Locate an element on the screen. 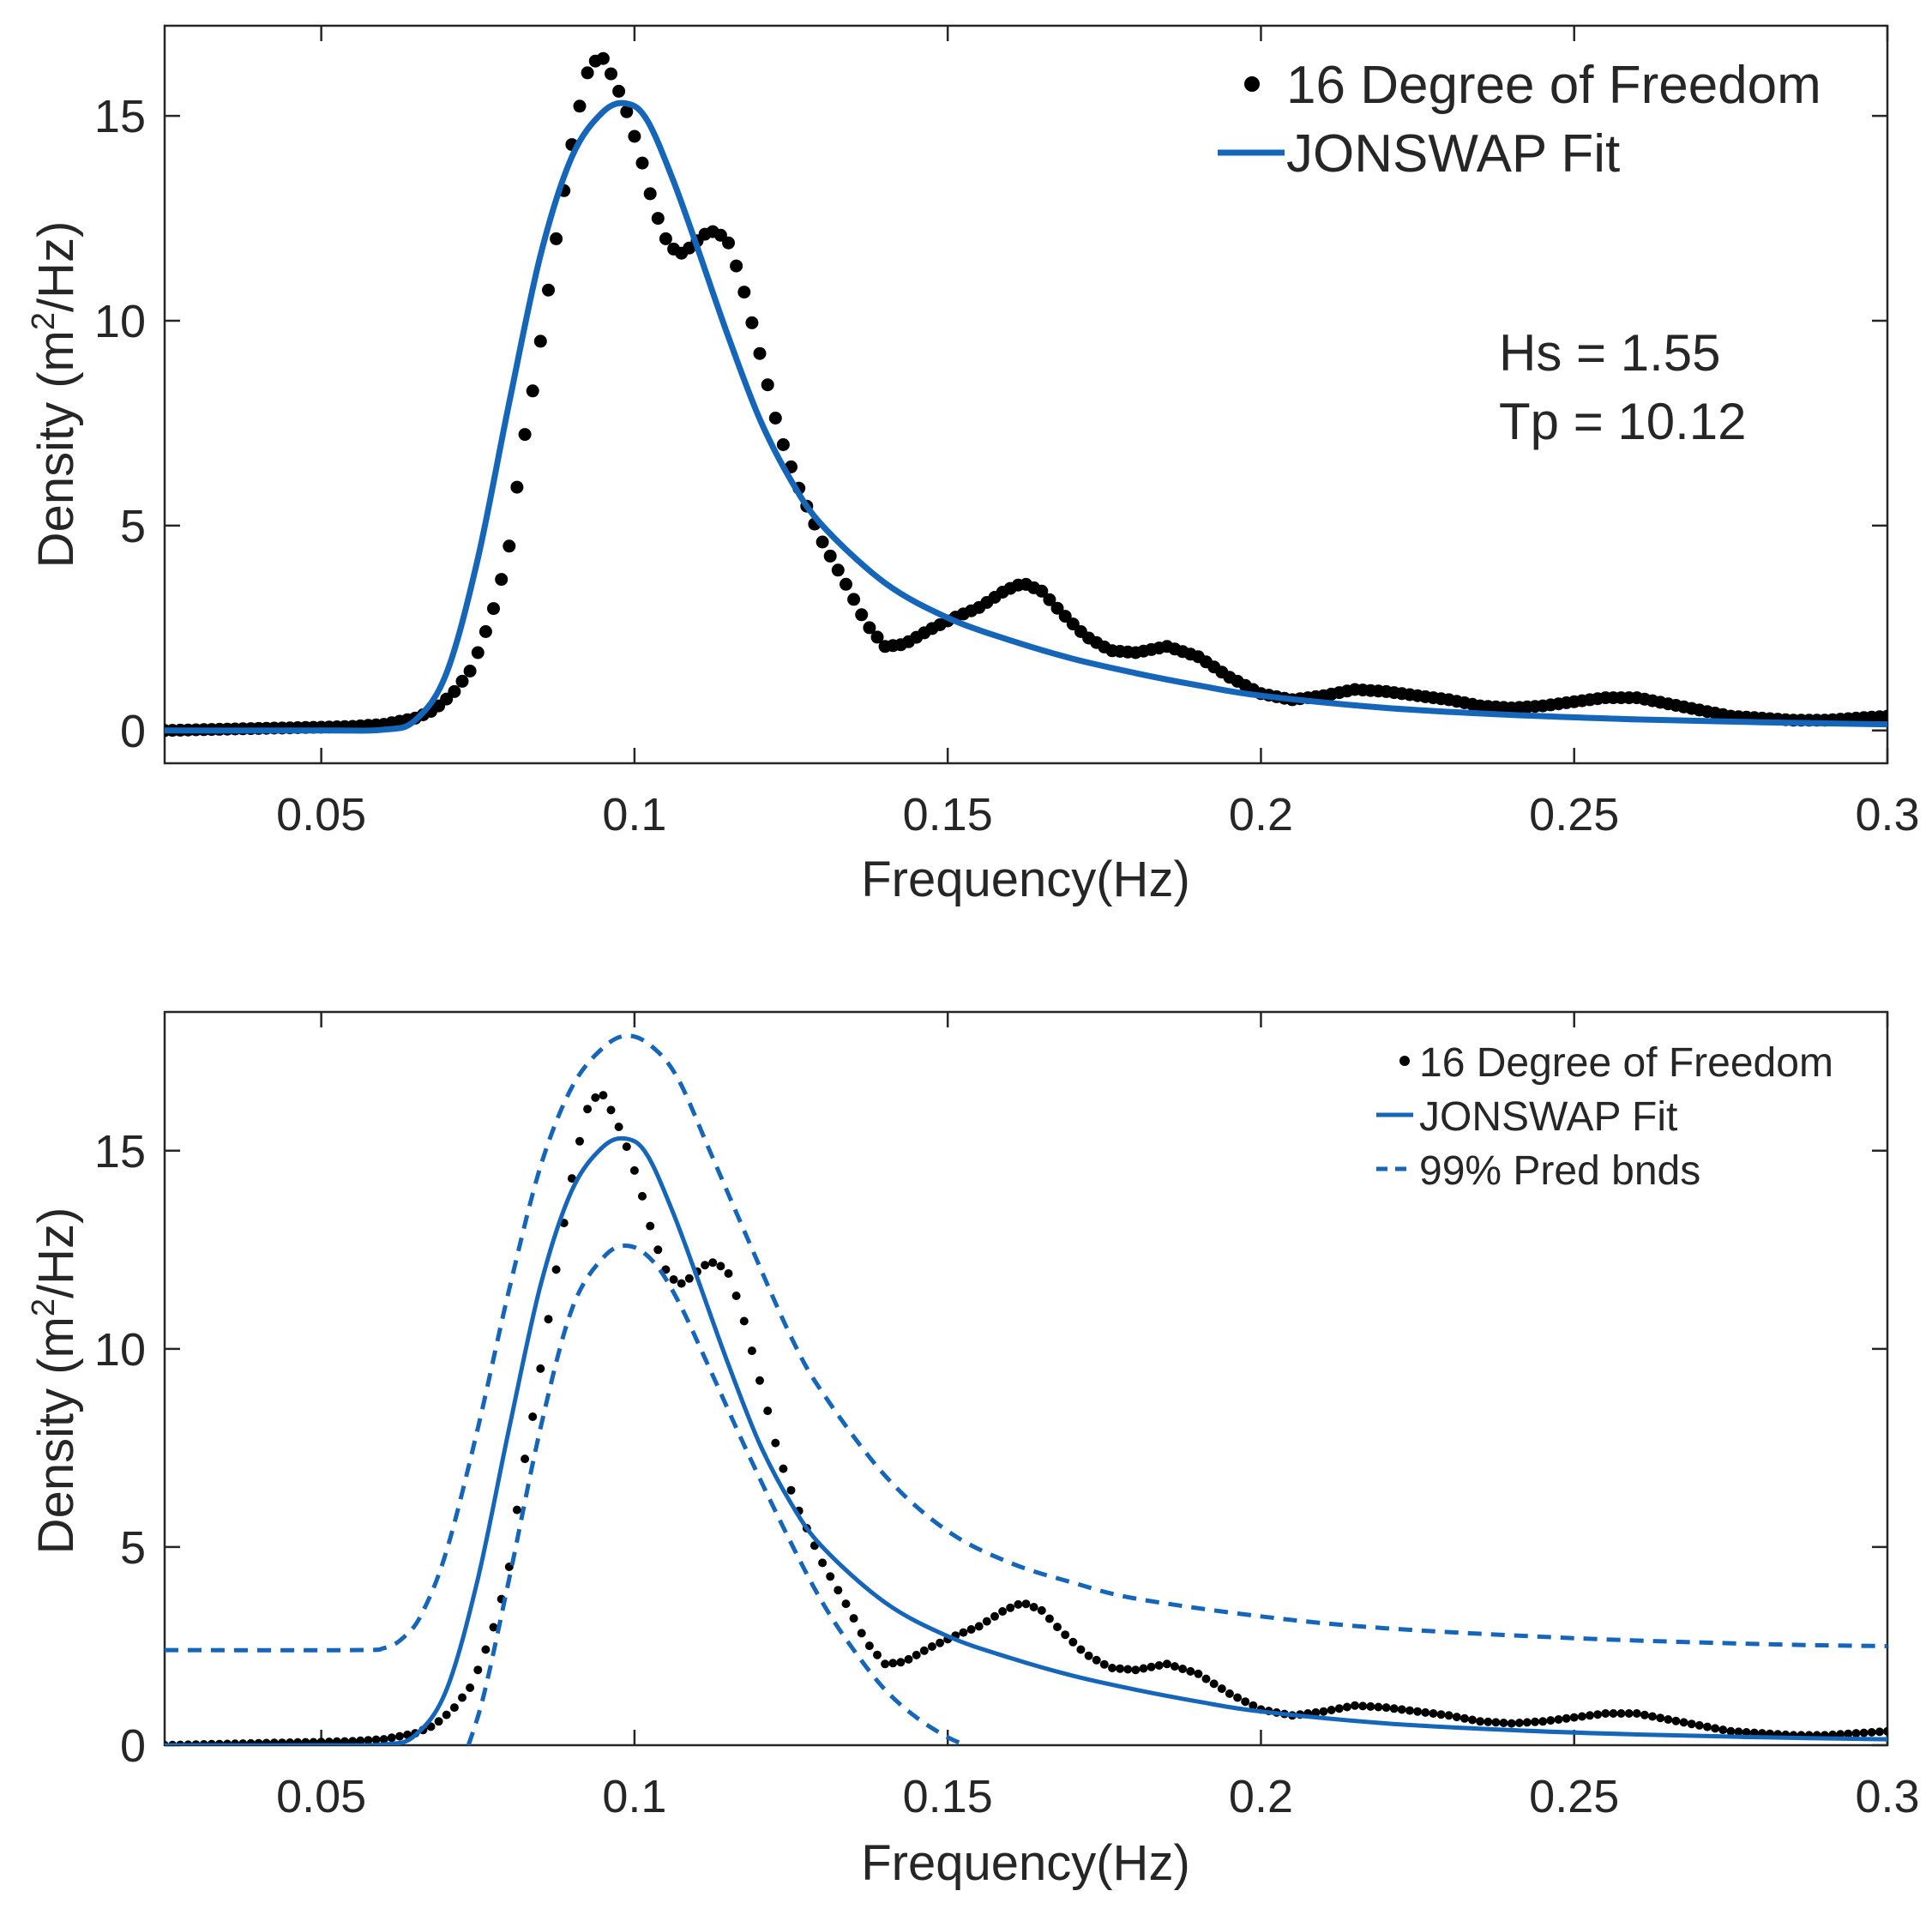 Image resolution: width=1932 pixels, height=1909 pixels. legend-label-fit-top: JONSWAP Fit is located at coordinates (1453, 154).